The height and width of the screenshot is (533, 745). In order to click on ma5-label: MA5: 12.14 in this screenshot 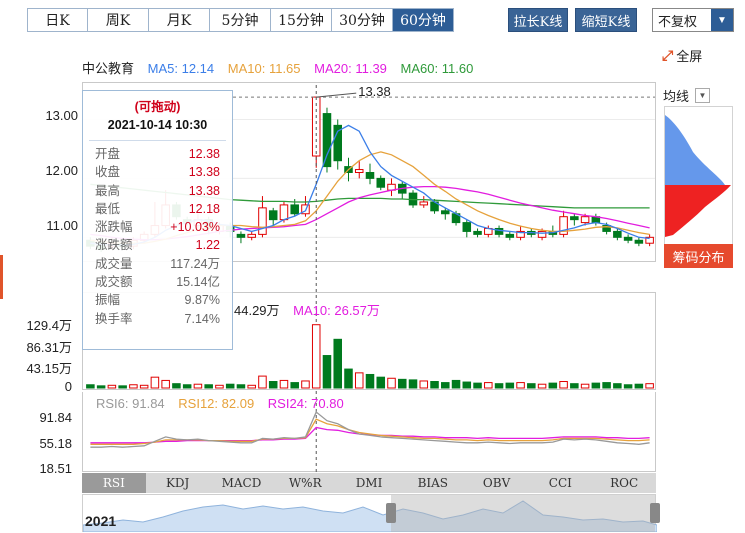, I will do `click(181, 68)`.